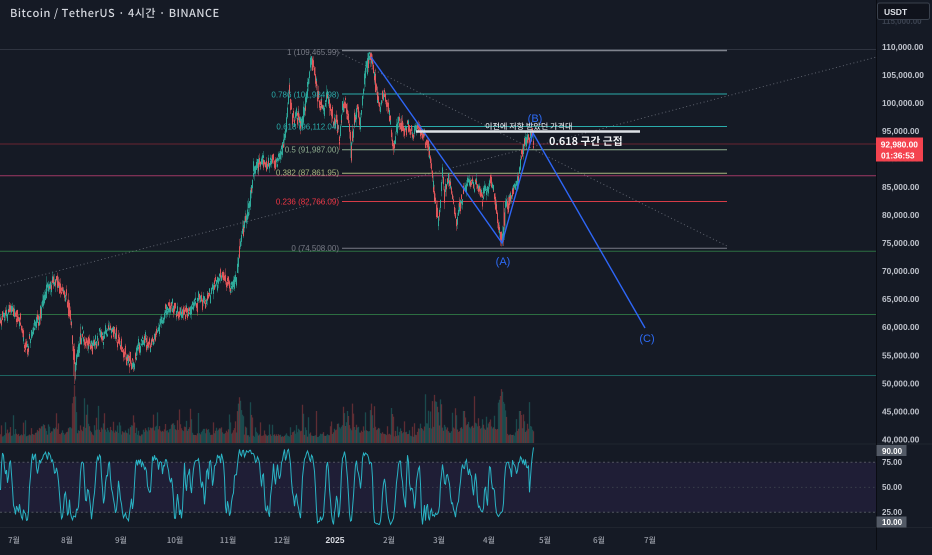  What do you see at coordinates (901, 299) in the screenshot?
I see `svg-text: 65,000.00` at bounding box center [901, 299].